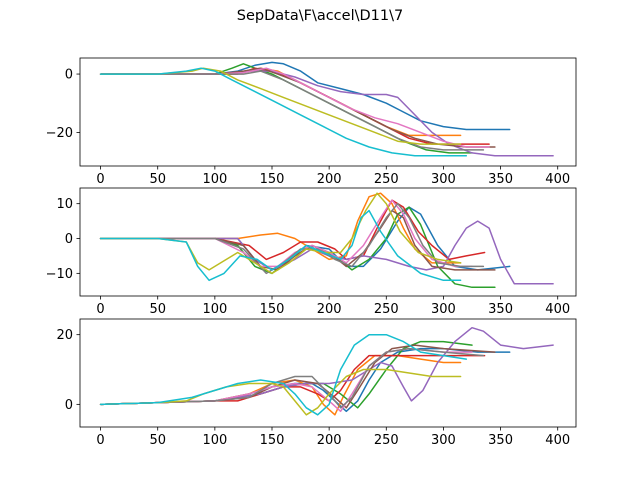  I want to click on figure-title: SepData\F\accel\D11\7, so click(320, 16).